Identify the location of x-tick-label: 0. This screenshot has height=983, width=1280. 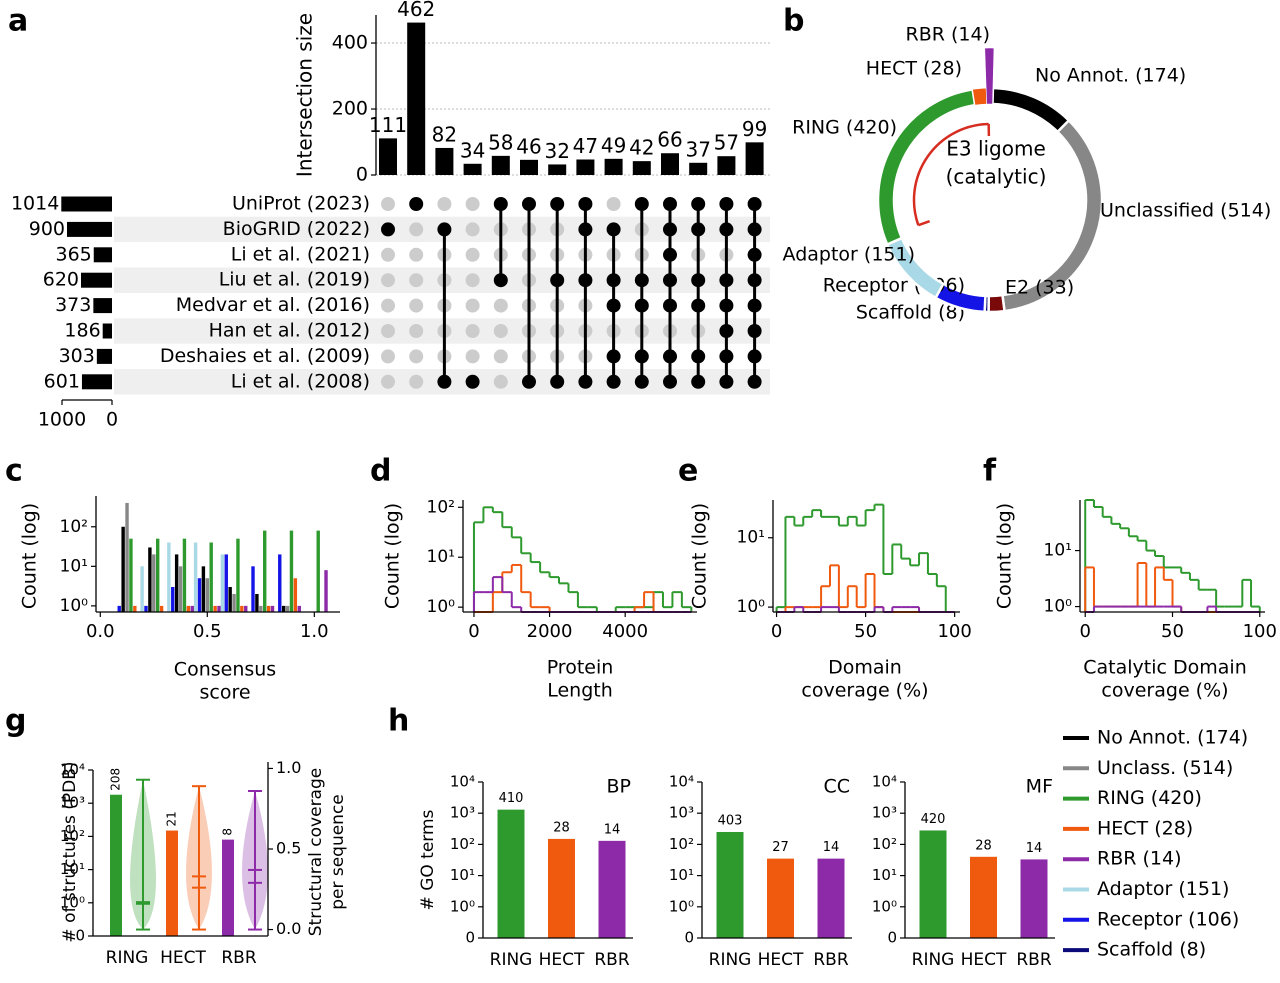
(473, 631).